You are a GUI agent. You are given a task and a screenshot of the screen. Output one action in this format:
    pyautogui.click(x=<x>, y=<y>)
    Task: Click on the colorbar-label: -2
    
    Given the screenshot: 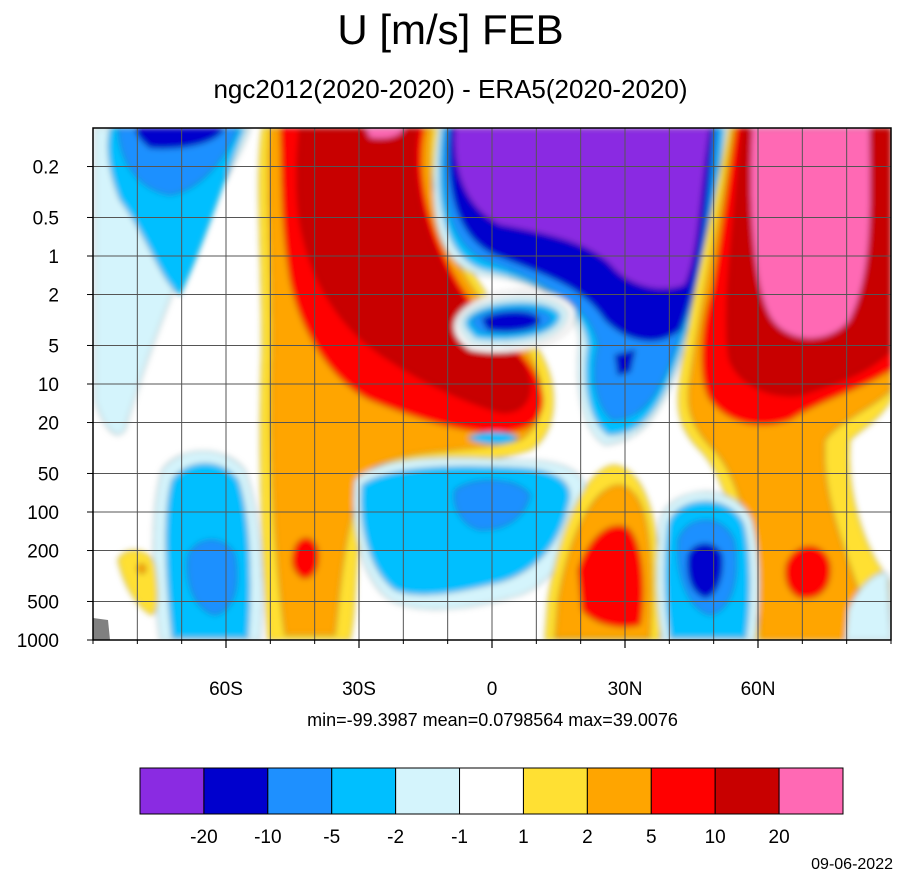 What is the action you would take?
    pyautogui.click(x=395, y=837)
    